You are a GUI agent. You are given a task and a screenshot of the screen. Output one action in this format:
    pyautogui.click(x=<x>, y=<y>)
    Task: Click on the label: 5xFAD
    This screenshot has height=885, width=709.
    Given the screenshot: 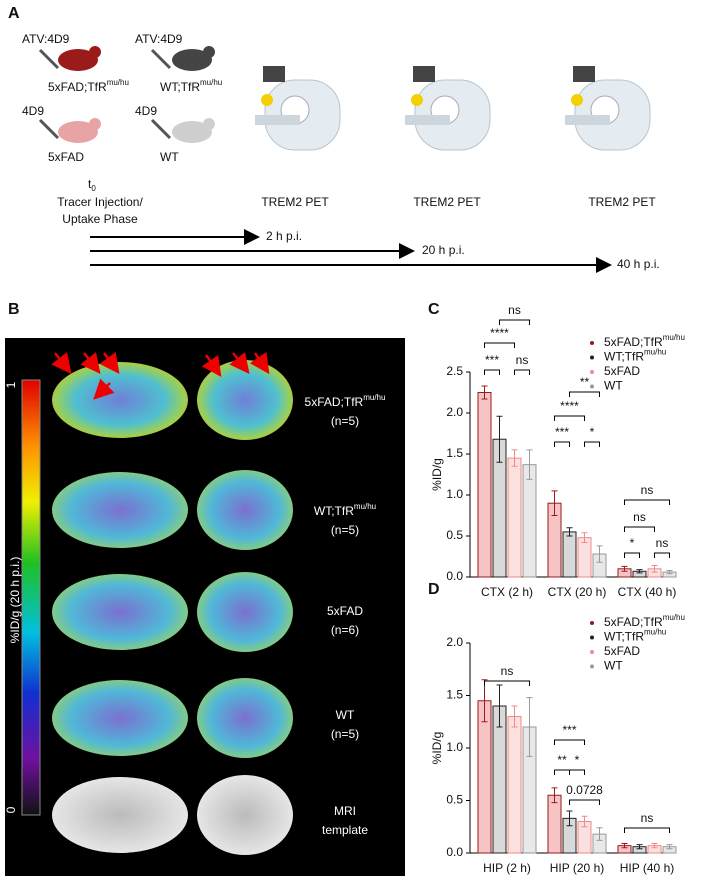 What is the action you would take?
    pyautogui.click(x=622, y=371)
    